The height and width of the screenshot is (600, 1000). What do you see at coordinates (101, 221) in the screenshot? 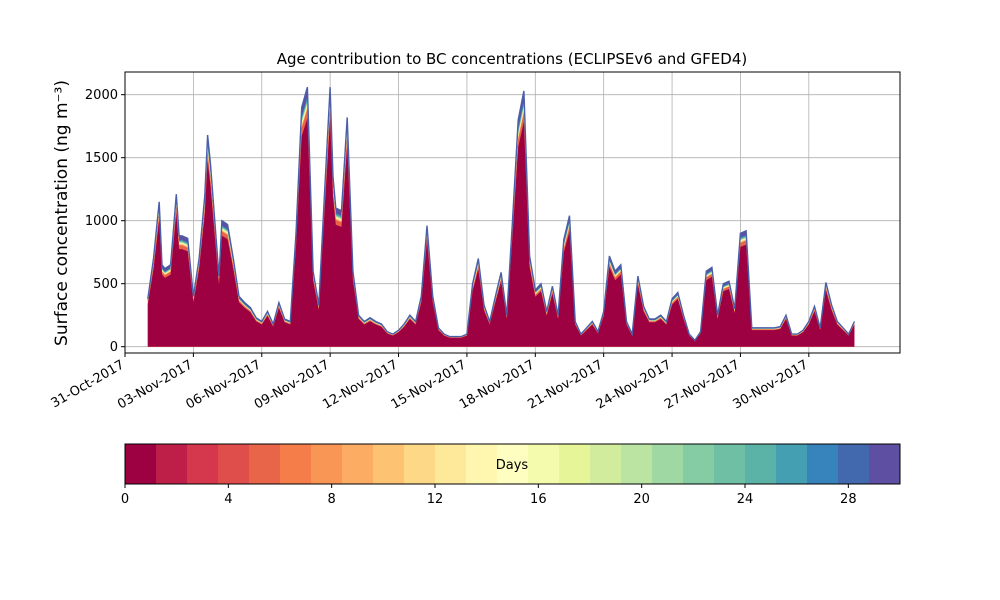
I see `y-tick-label: 1000` at bounding box center [101, 221].